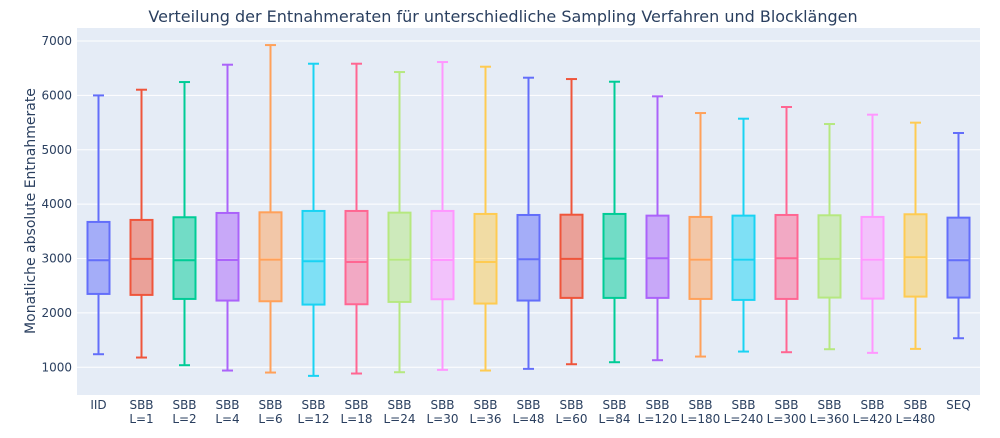  I want to click on x-tick-label: L=420, so click(873, 419).